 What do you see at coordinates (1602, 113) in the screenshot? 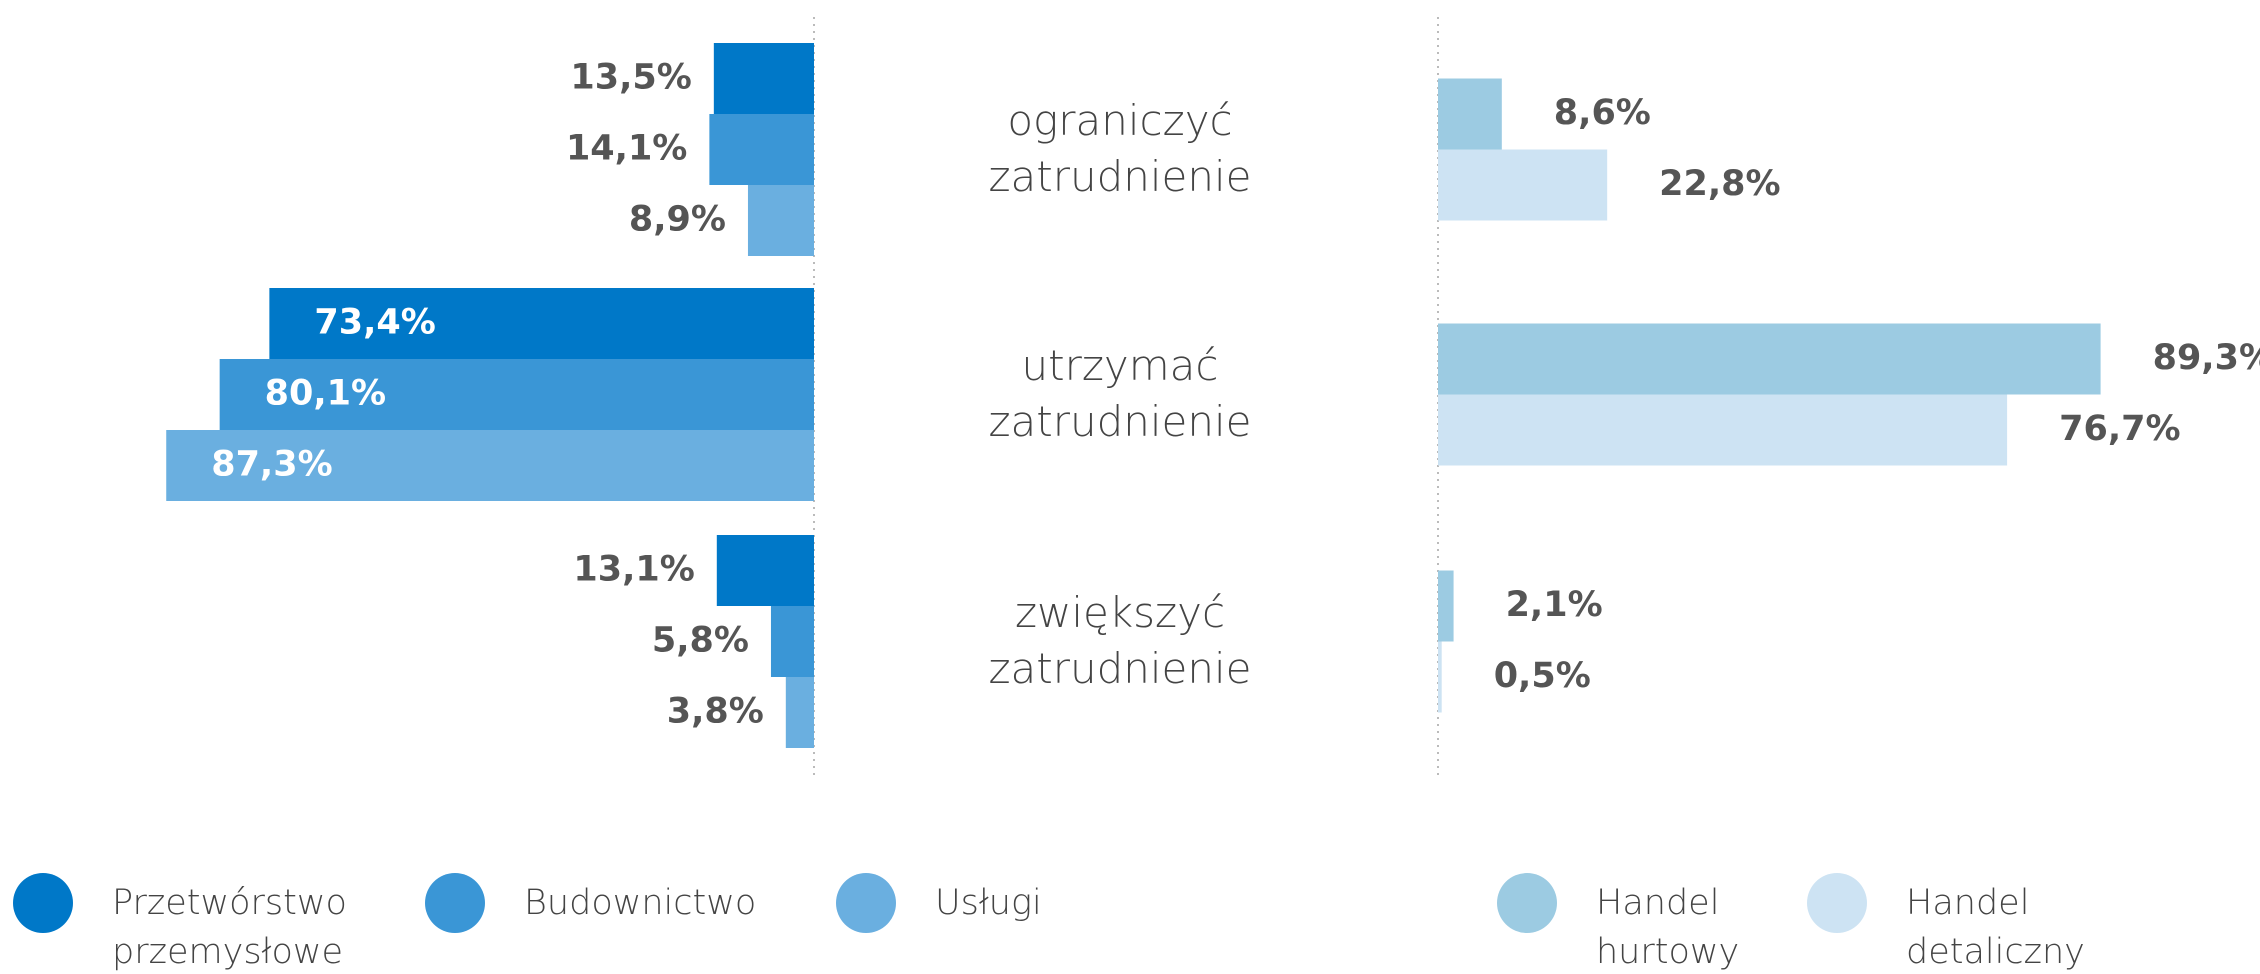
I see `value-label: 8,6%` at bounding box center [1602, 113].